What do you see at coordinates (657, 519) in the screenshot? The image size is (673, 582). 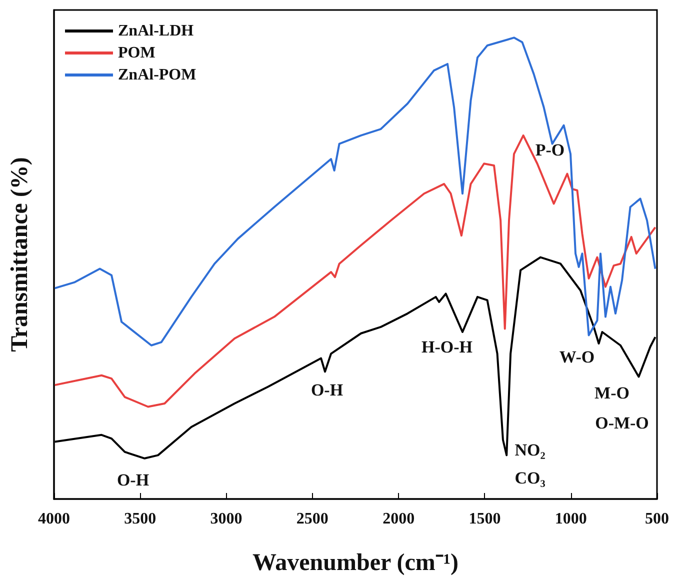 I see `x-tick-label: 500` at bounding box center [657, 519].